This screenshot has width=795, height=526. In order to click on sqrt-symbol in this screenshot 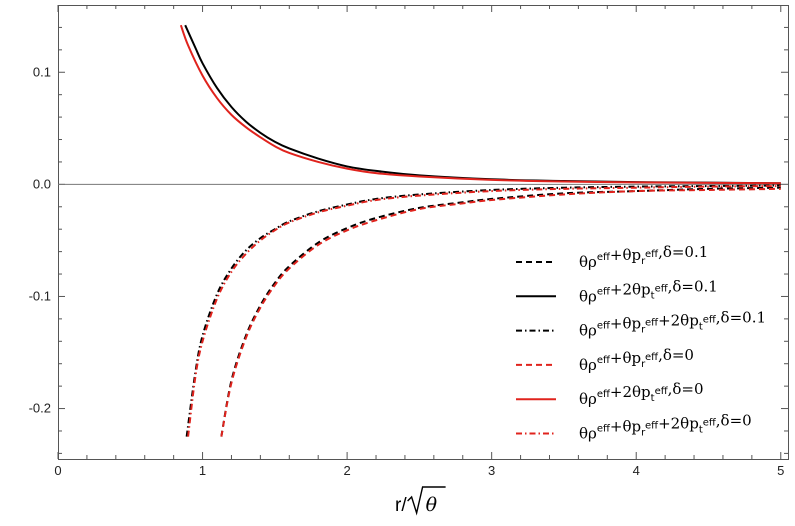, I will do `click(426, 501)`.